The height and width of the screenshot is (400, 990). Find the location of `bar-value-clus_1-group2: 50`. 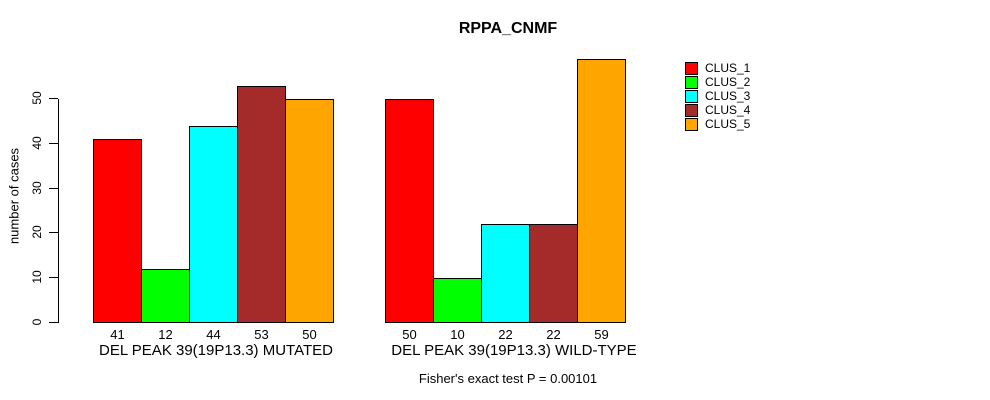

bar-value-clus_1-group2: 50 is located at coordinates (409, 334).